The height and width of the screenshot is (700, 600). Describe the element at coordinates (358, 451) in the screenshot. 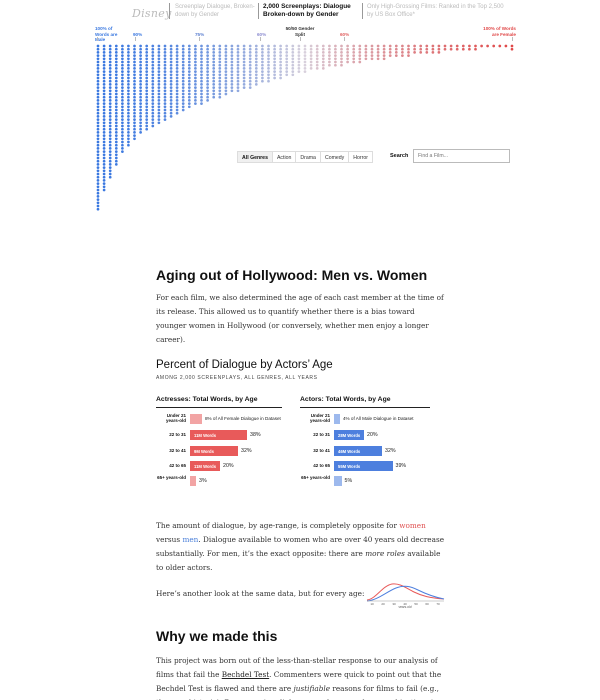

I see `actor-age-bar` at that location.